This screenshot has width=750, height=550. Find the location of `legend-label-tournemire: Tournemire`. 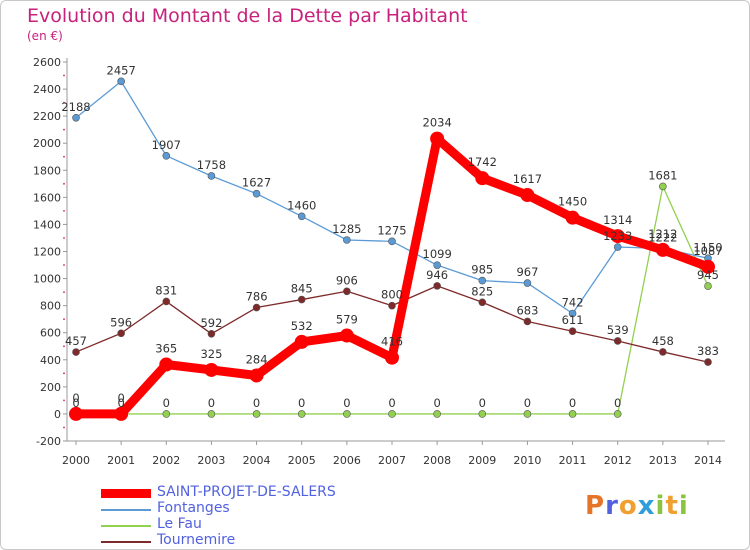

legend-label-tournemire: Tournemire is located at coordinates (196, 540).